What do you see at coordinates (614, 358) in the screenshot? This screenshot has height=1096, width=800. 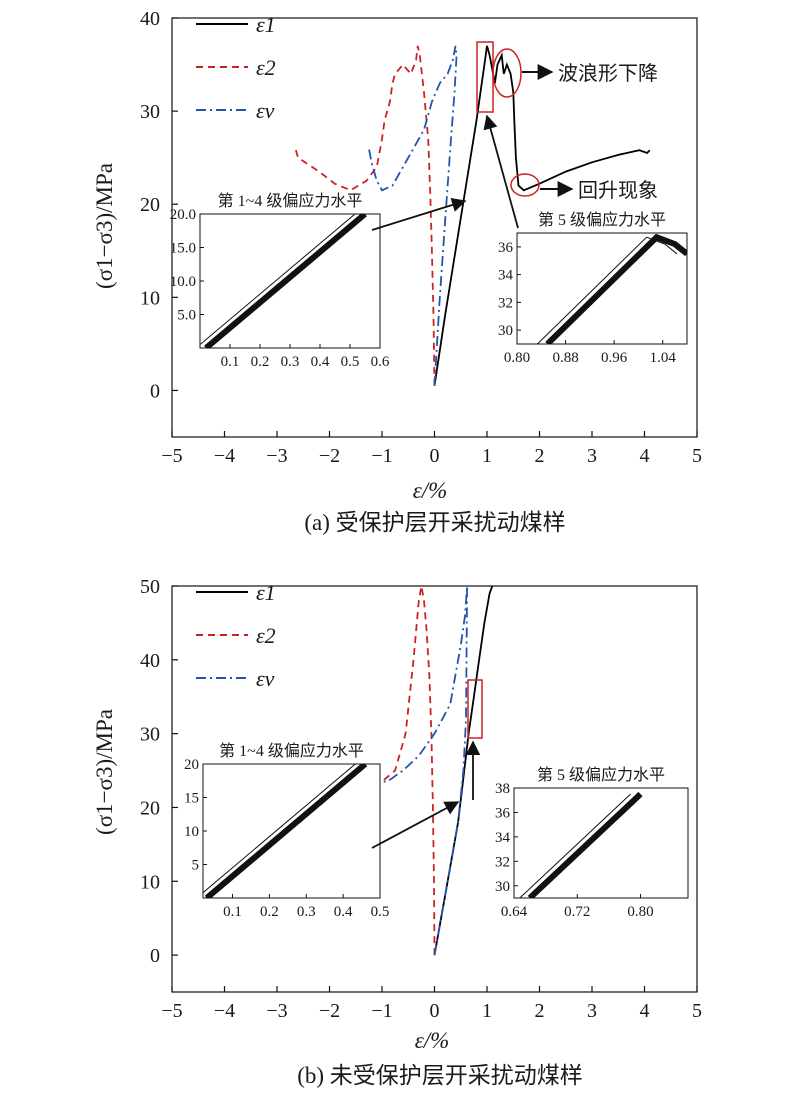 I see `inset-x-tick-label: 0.96` at bounding box center [614, 358].